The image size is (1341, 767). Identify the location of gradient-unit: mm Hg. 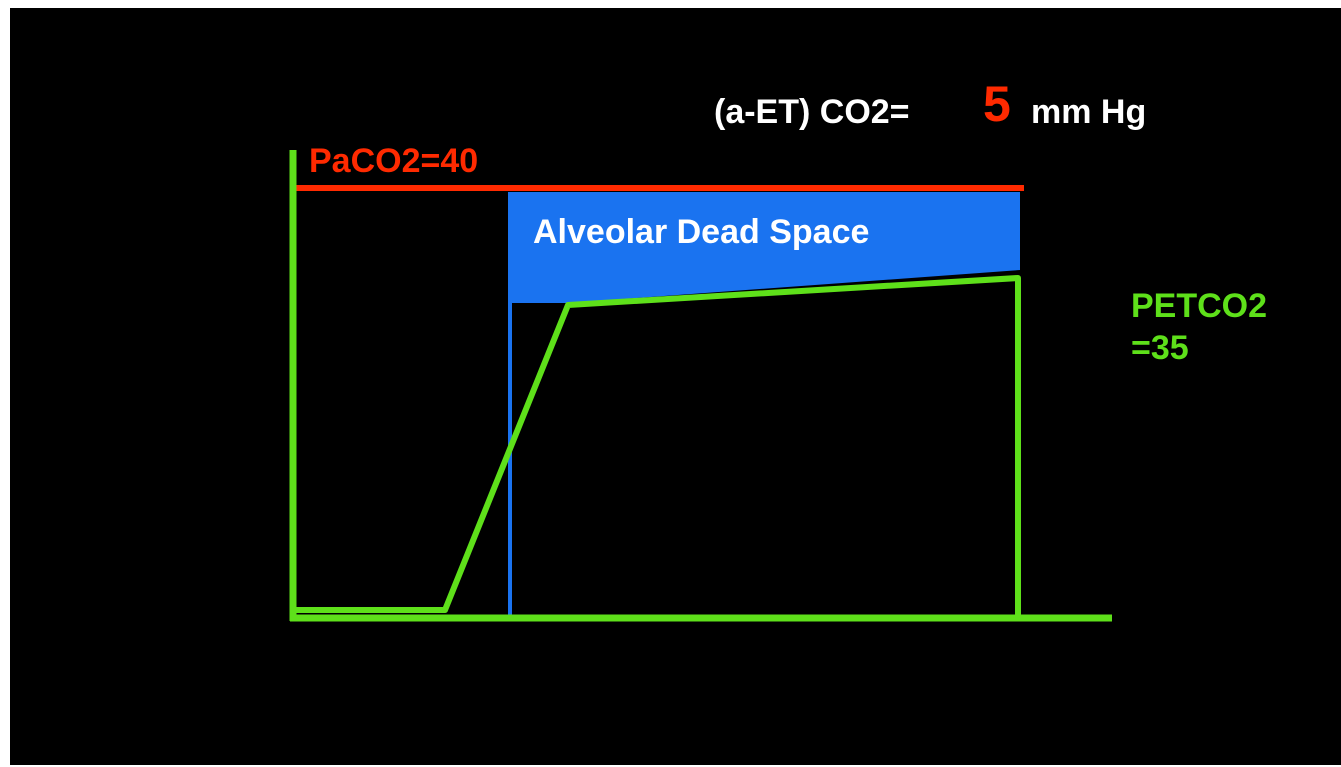
(1088, 112).